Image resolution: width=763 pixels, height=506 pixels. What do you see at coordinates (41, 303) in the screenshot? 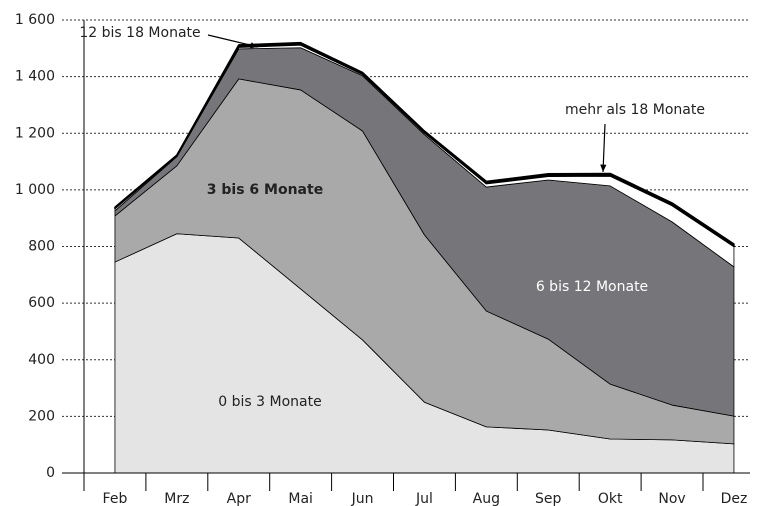
I see `y-tick-label: 600` at bounding box center [41, 303].